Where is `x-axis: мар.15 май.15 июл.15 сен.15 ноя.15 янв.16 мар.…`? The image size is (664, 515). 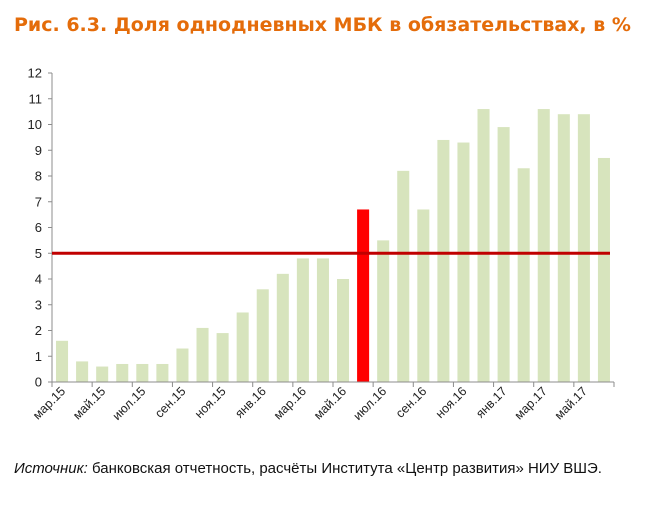 x-axis: мар.15 май.15 июл.15 сен.15 ноя.15 янв.16 мар.… is located at coordinates (322, 402).